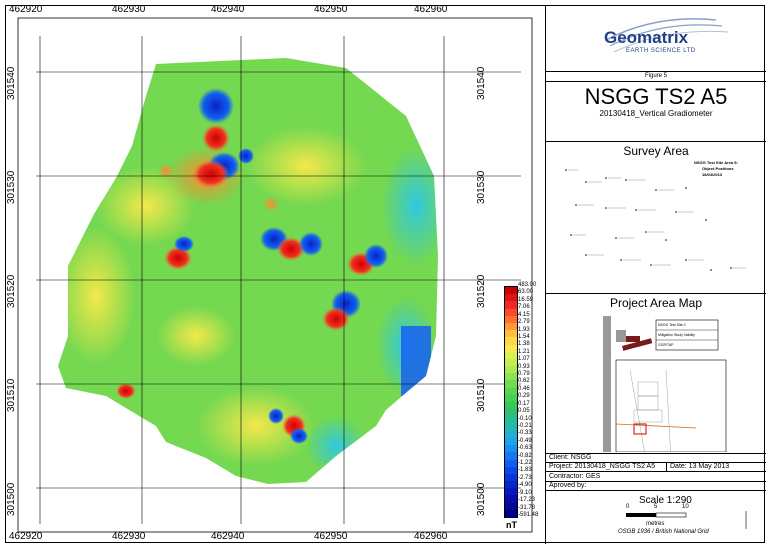  I want to click on legend-value-label: -0.82, so click(525, 455).